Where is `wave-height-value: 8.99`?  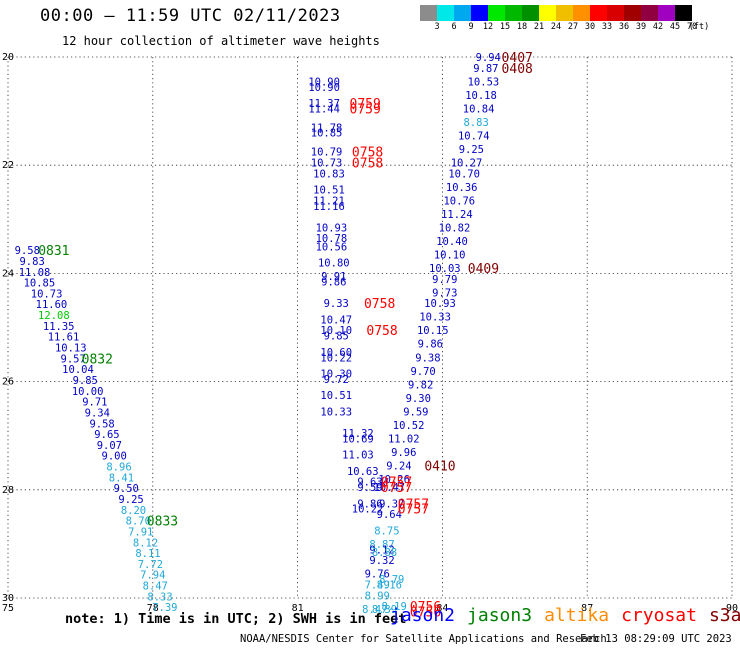
wave-height-value: 8.99 is located at coordinates (377, 596).